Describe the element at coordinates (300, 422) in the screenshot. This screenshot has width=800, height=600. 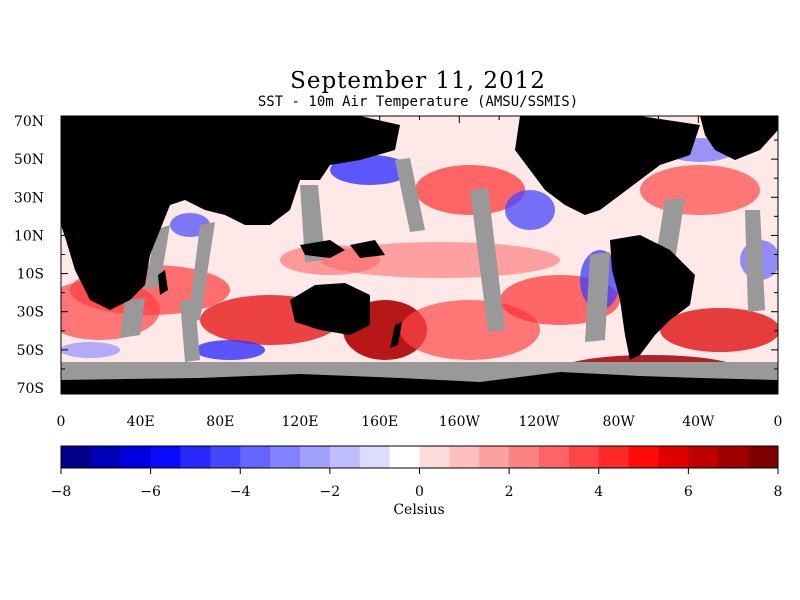
I see `lon-label: 120E` at that location.